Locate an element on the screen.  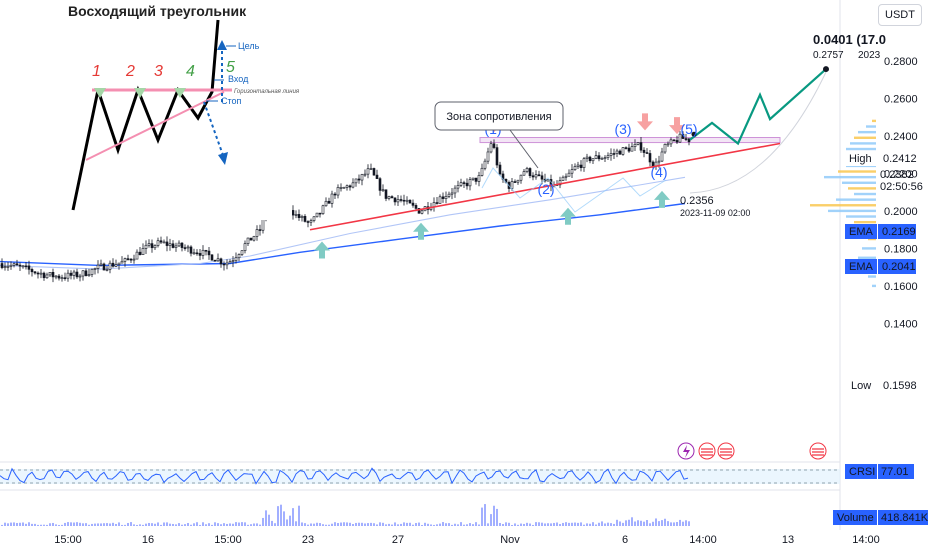
event-icons is located at coordinates (752, 451).